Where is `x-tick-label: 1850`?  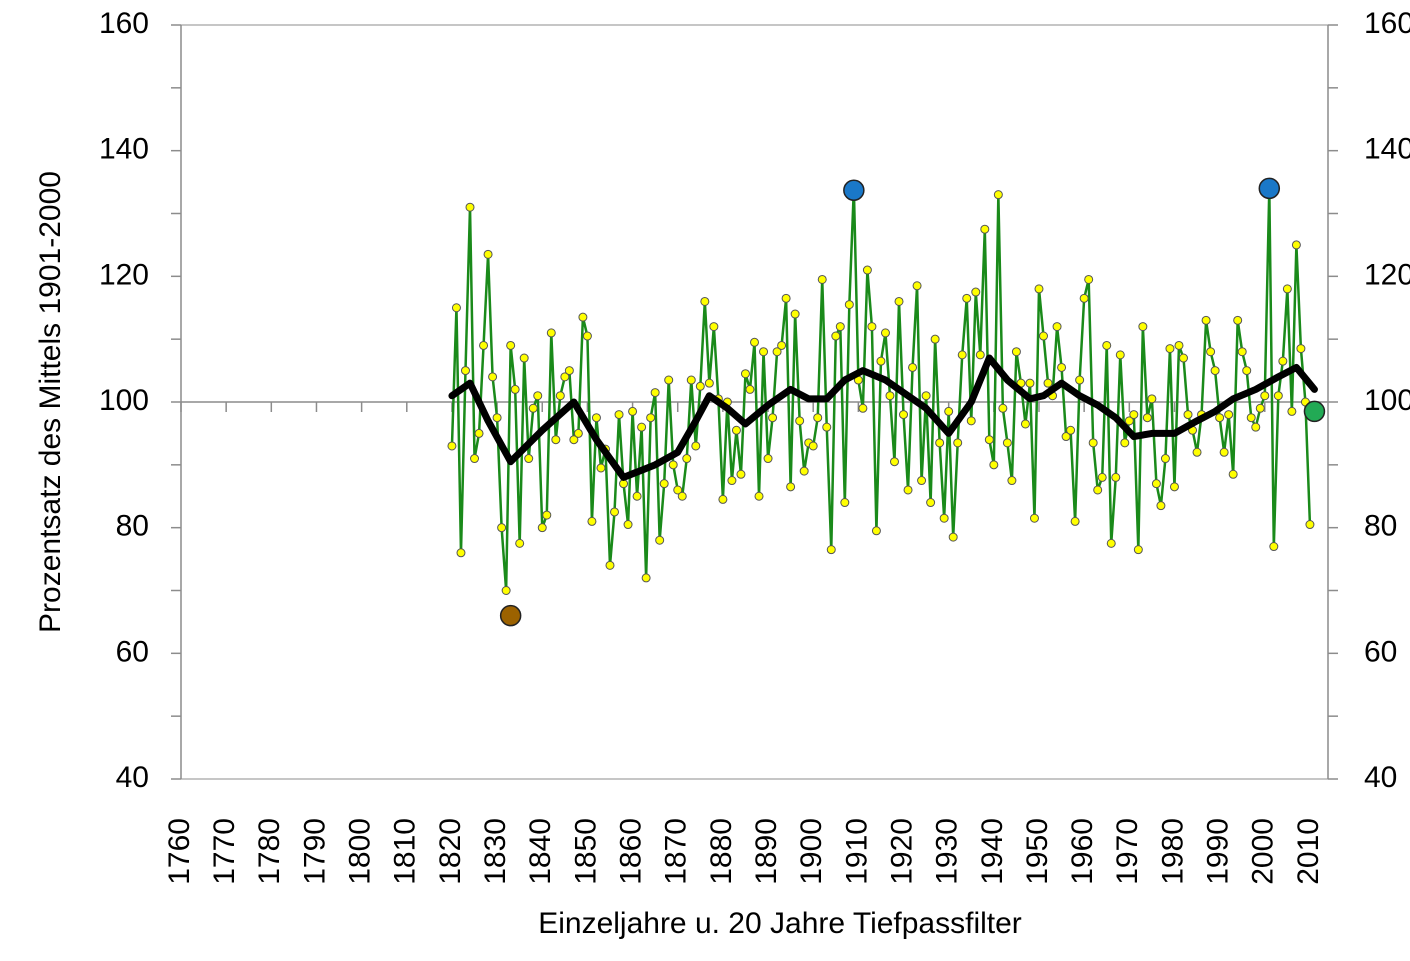 x-tick-label: 1850 is located at coordinates (585, 851).